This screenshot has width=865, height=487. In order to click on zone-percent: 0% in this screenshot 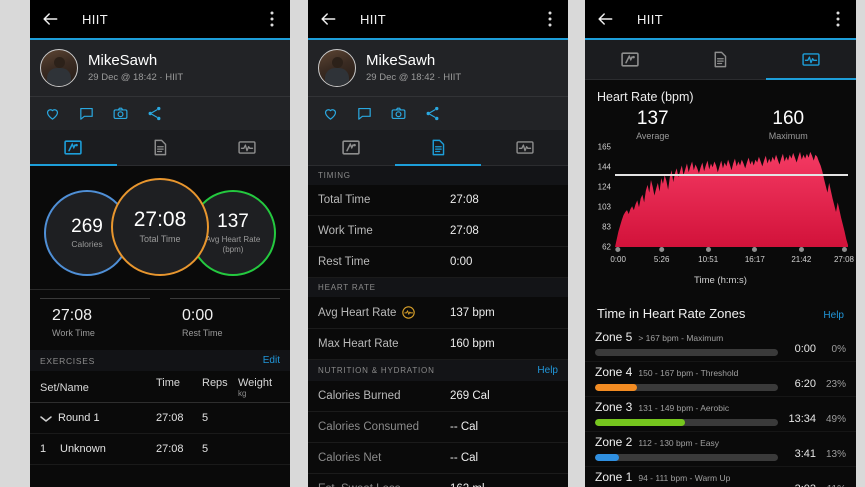, I will do `click(838, 349)`.